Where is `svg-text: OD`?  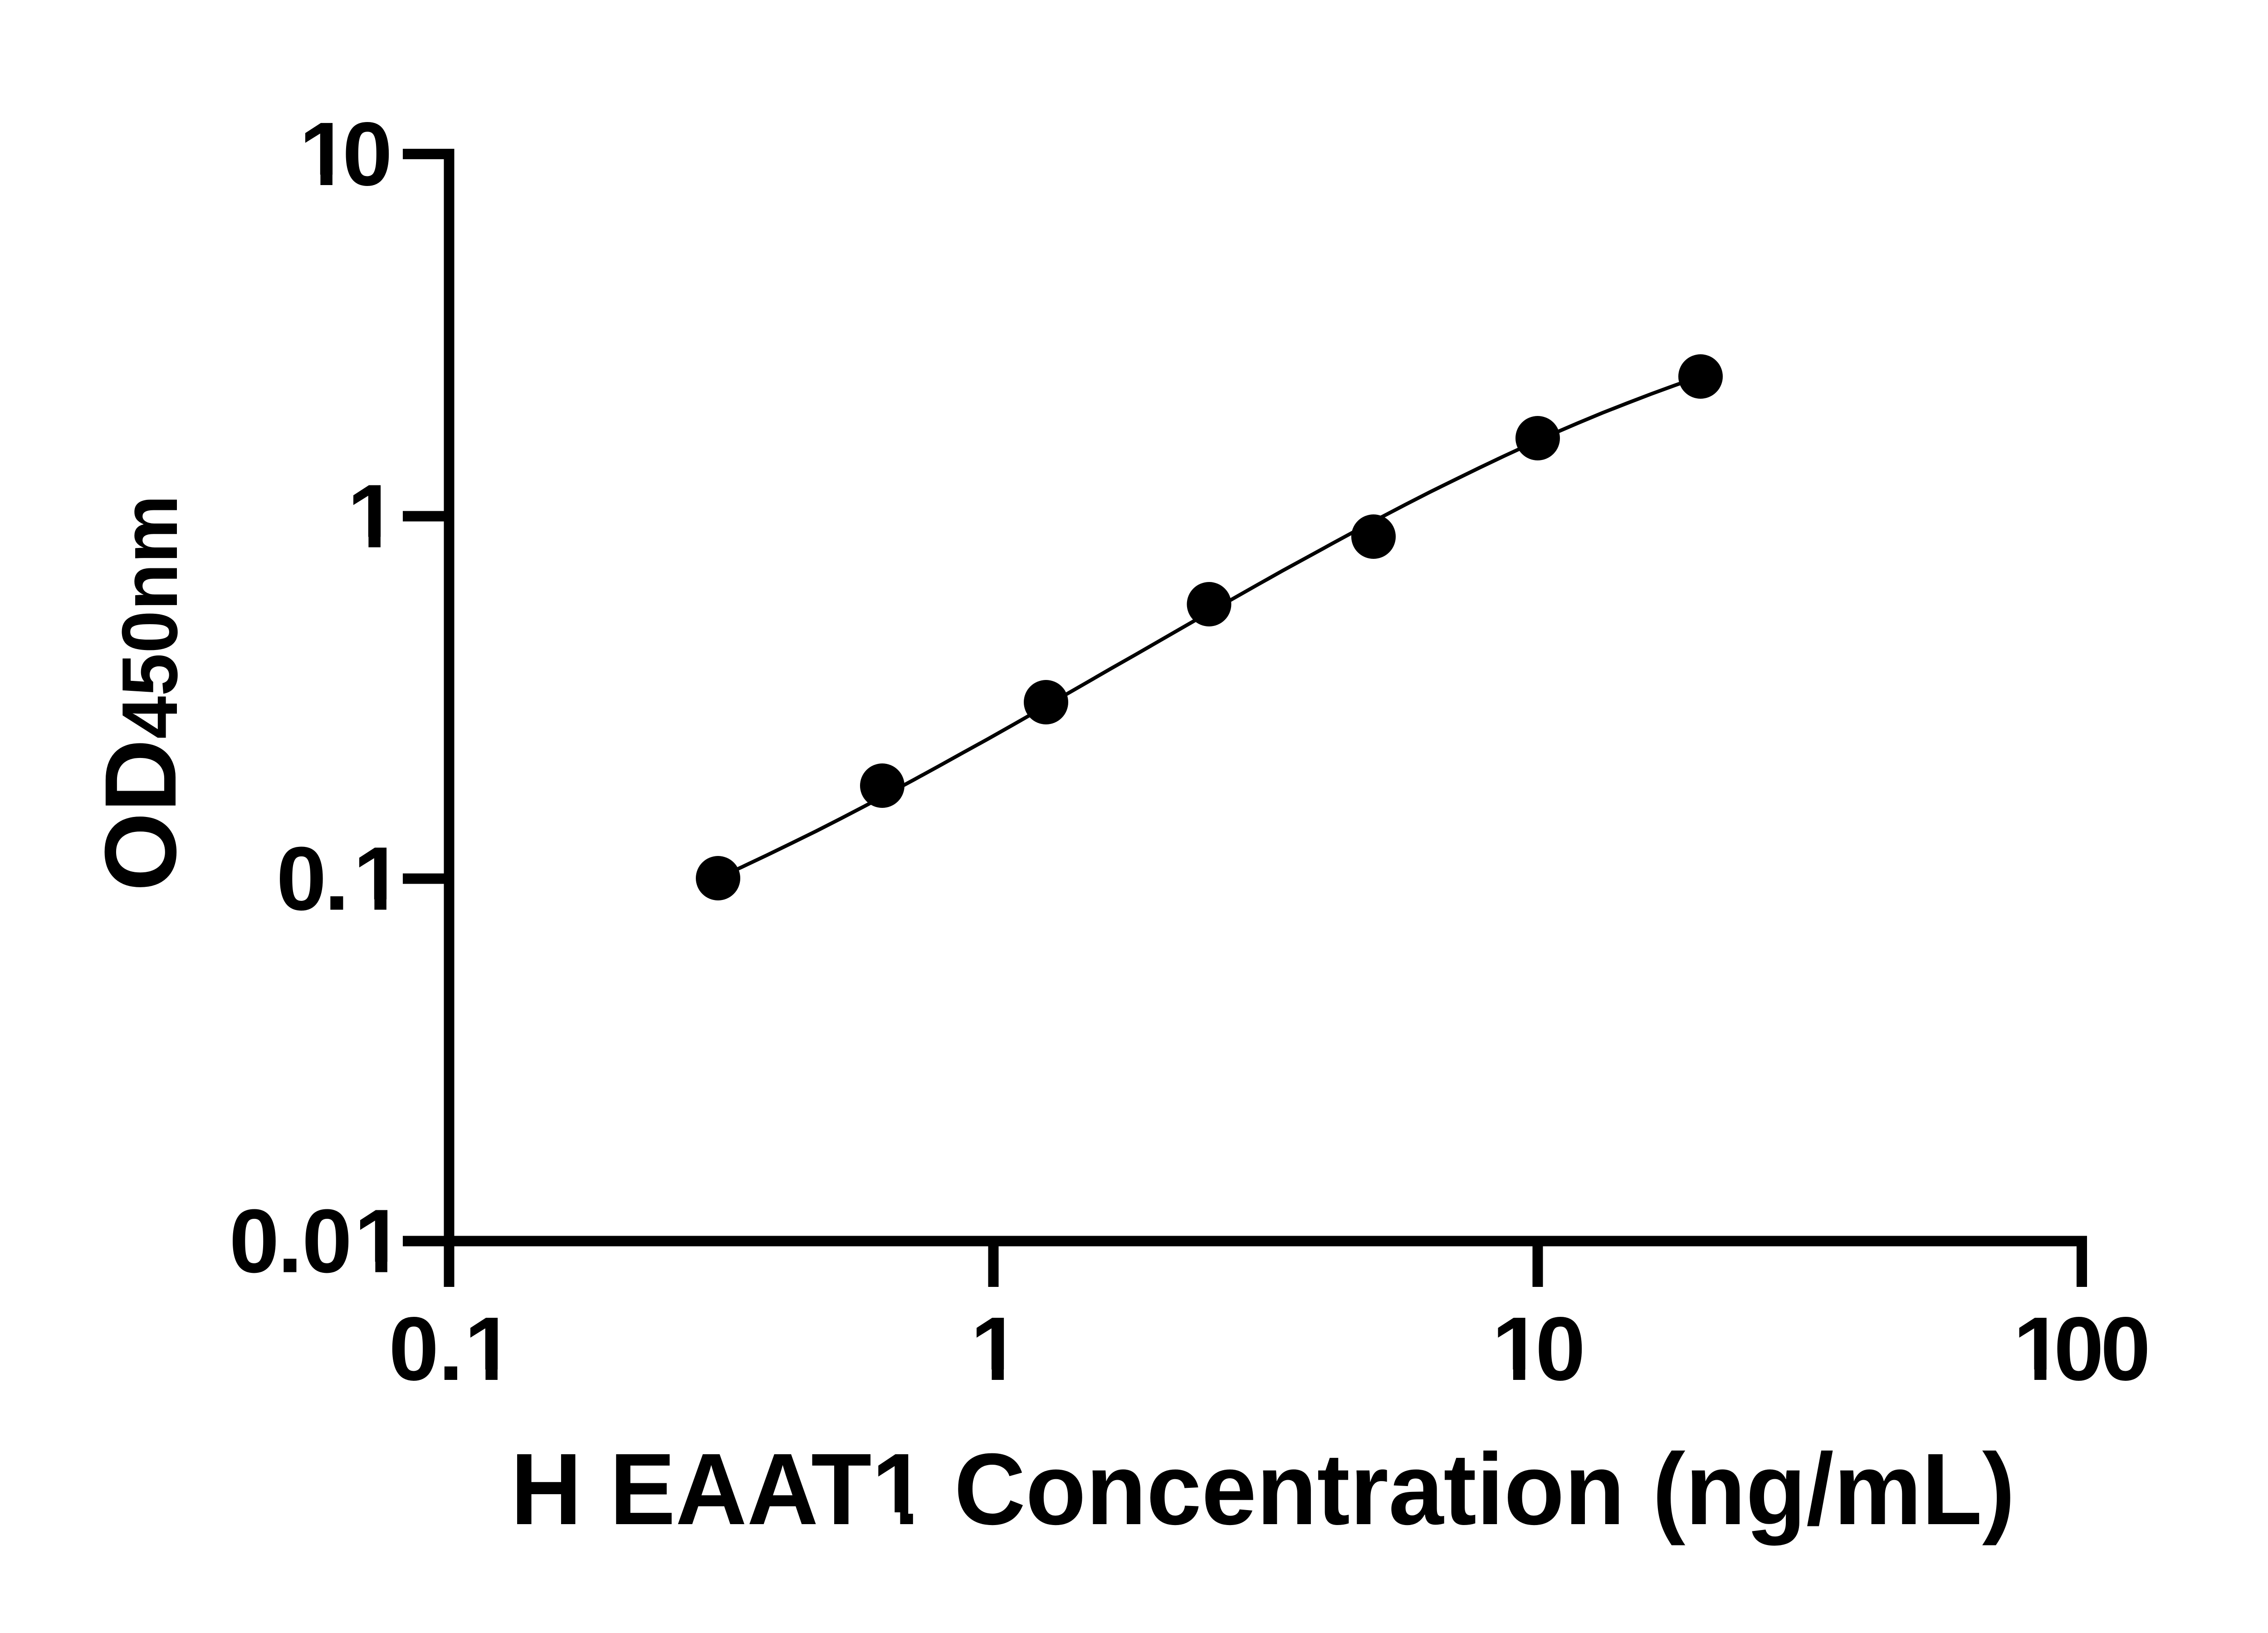 svg-text: OD is located at coordinates (140, 815).